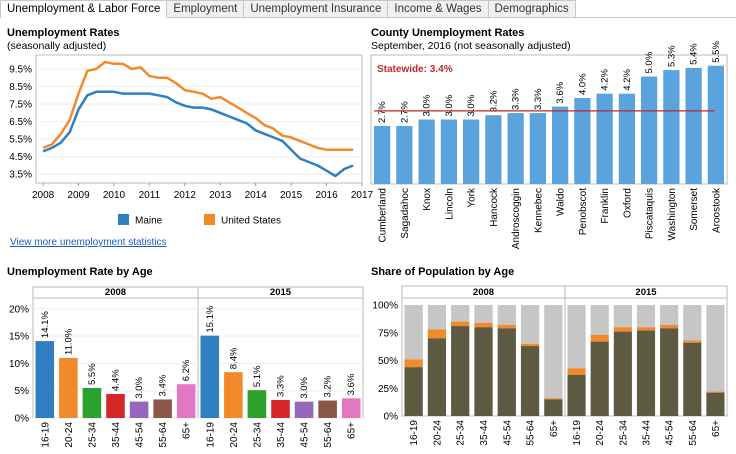 This screenshot has width=736, height=454. What do you see at coordinates (600, 433) in the screenshot?
I see `age-label: 20-24` at bounding box center [600, 433].